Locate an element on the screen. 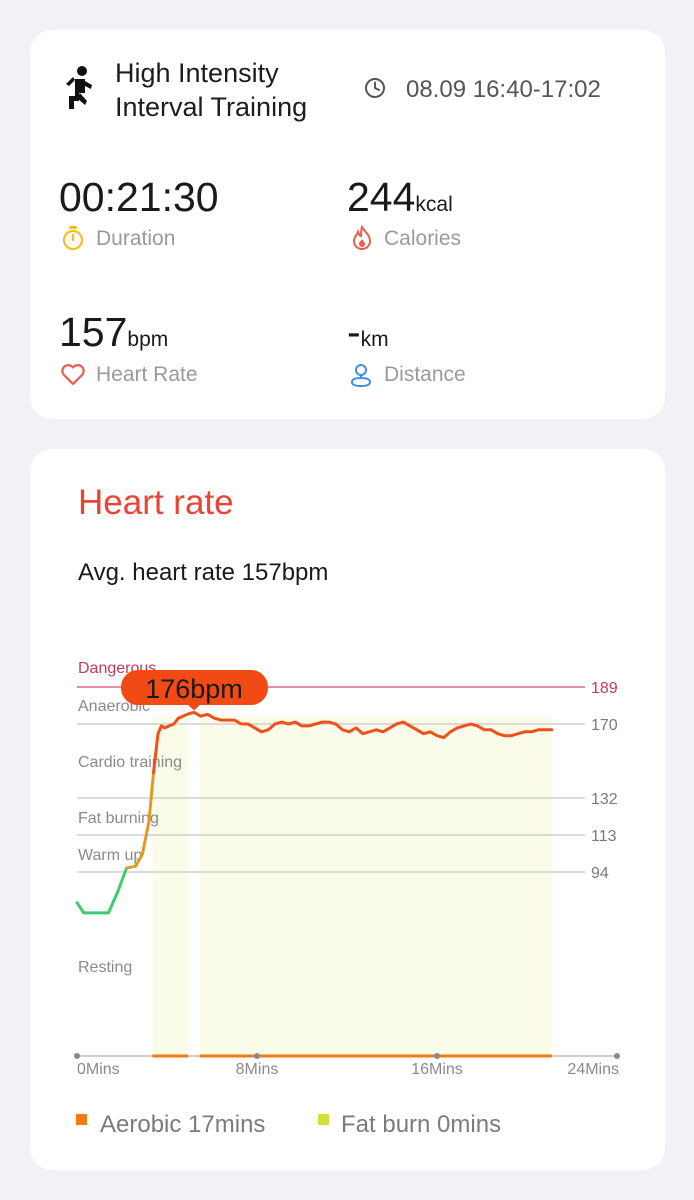 Image resolution: width=694 pixels, height=1200 pixels. heart-icon is located at coordinates (73, 375).